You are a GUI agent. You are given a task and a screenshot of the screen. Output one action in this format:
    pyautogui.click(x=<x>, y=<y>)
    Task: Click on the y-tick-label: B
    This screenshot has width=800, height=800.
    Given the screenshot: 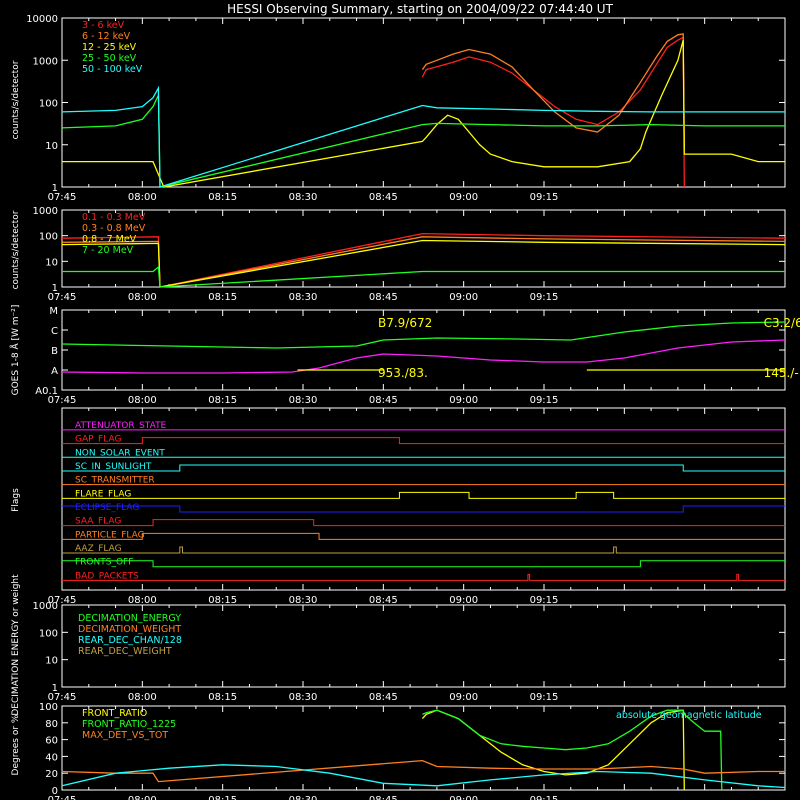 What is the action you would take?
    pyautogui.click(x=54, y=351)
    